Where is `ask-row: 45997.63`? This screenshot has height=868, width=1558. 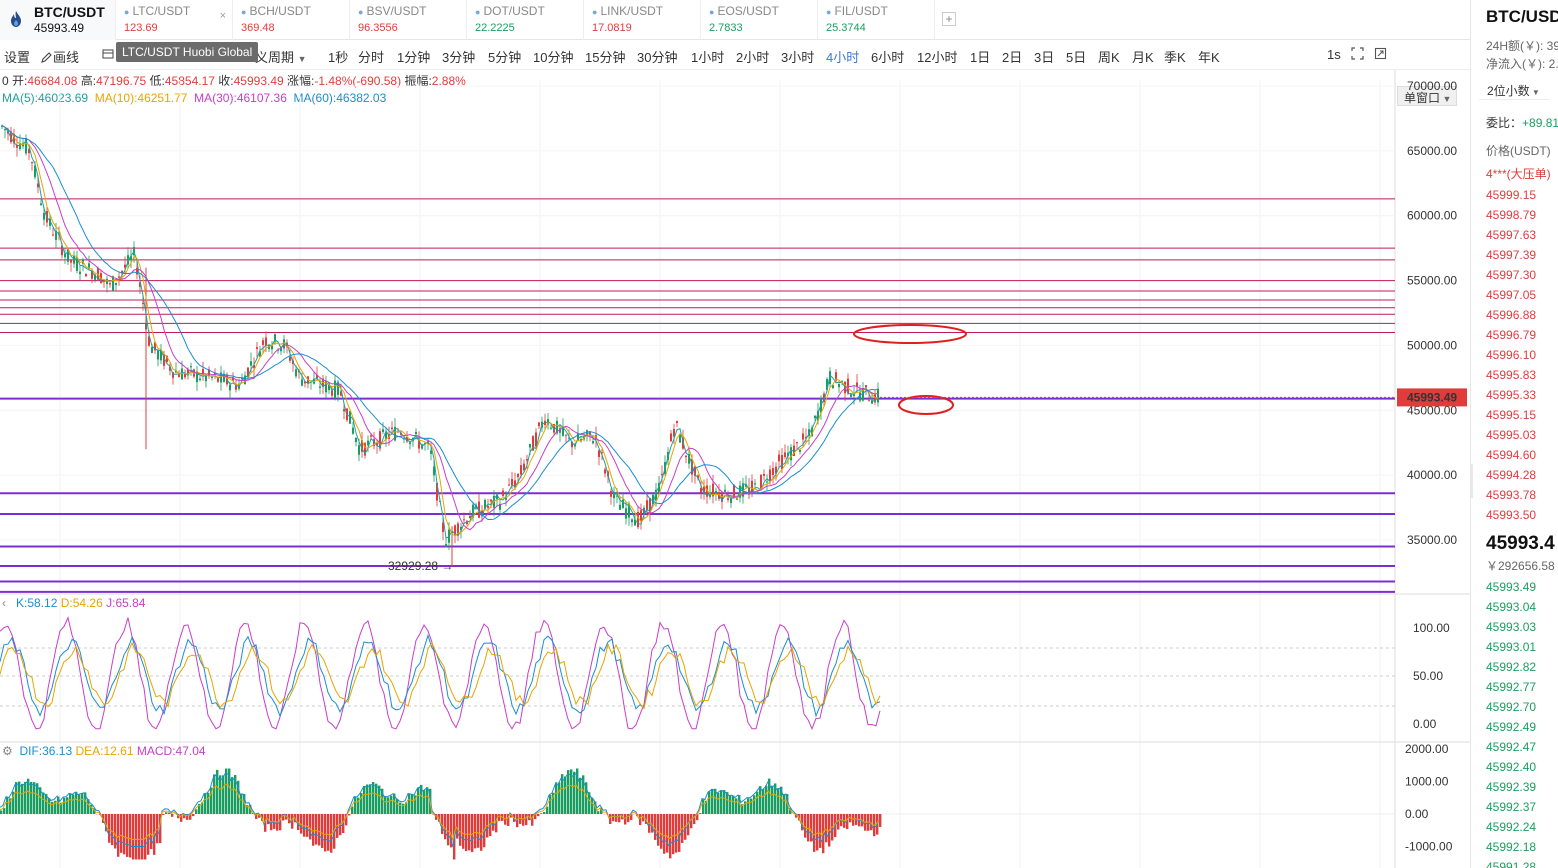 ask-row: 45997.63 is located at coordinates (1511, 235).